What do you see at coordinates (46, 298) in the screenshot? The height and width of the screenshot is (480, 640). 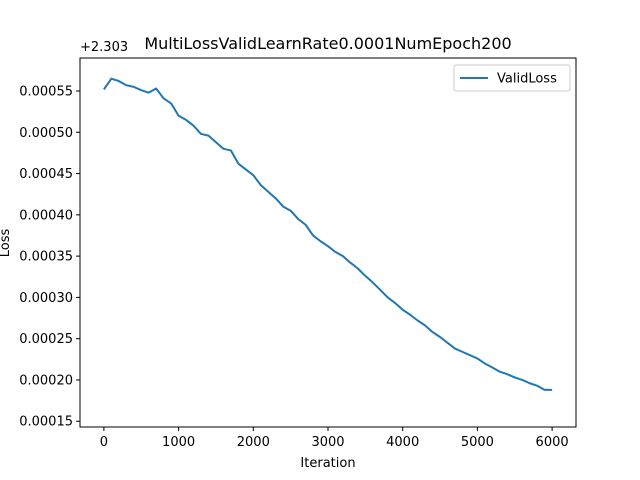 I see `y-tick-label: 0.00030` at bounding box center [46, 298].